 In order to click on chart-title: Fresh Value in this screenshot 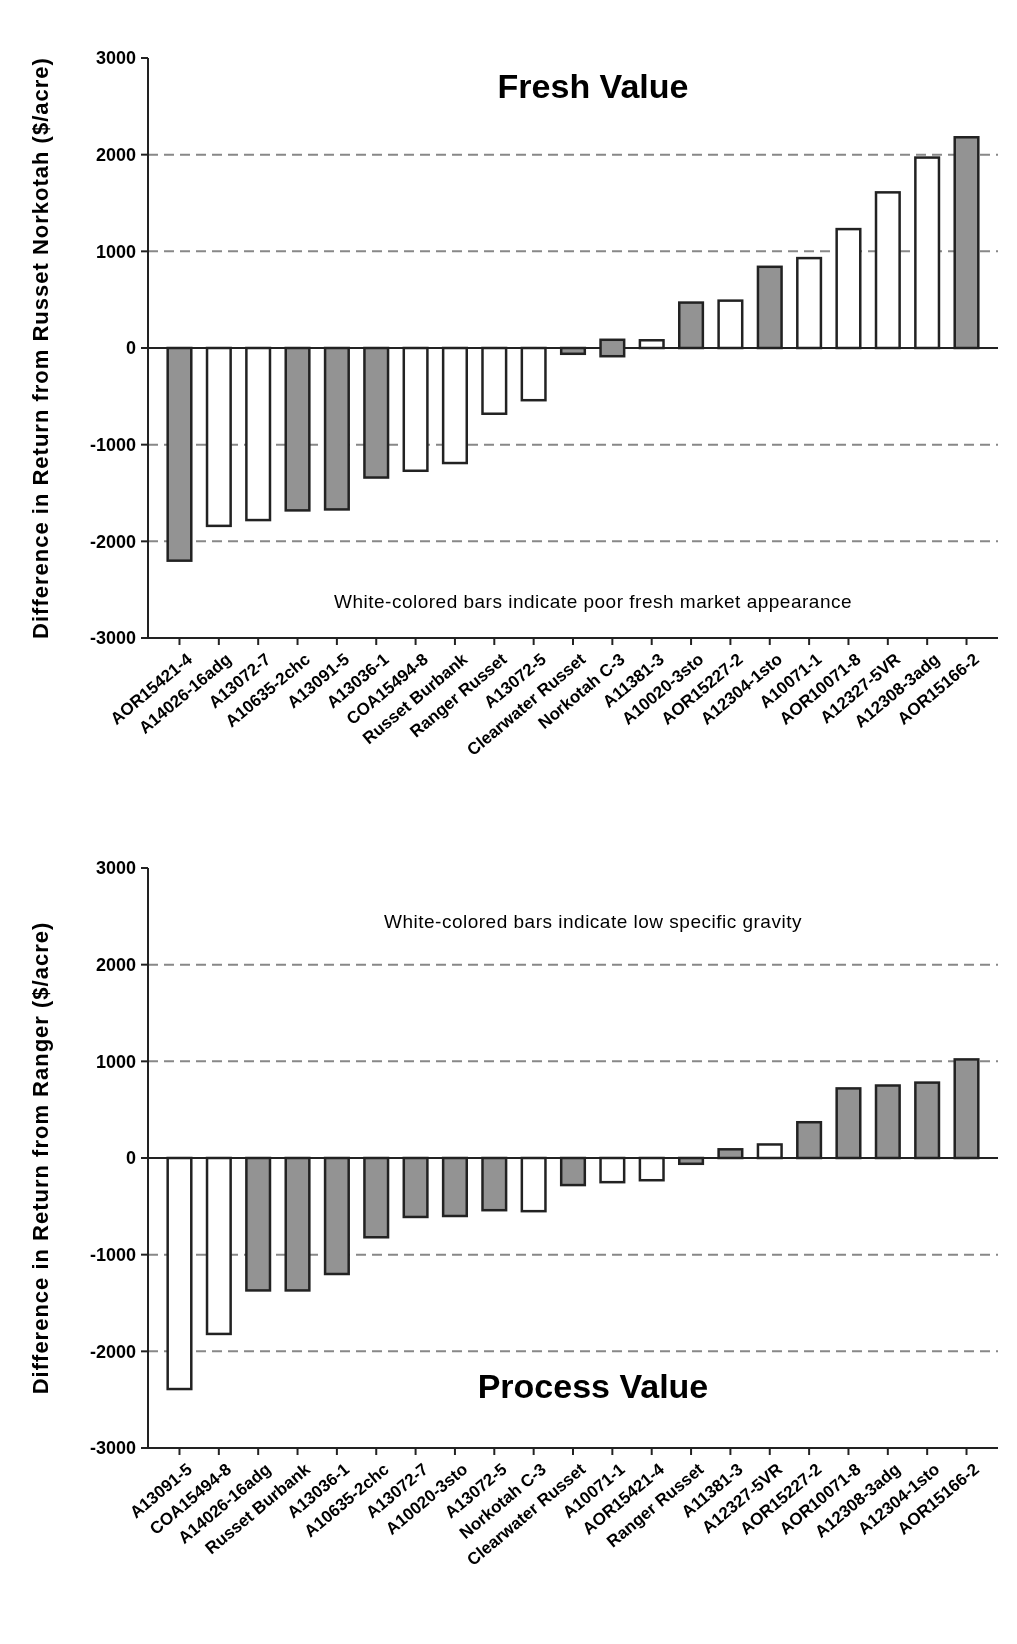, I will do `click(593, 86)`.